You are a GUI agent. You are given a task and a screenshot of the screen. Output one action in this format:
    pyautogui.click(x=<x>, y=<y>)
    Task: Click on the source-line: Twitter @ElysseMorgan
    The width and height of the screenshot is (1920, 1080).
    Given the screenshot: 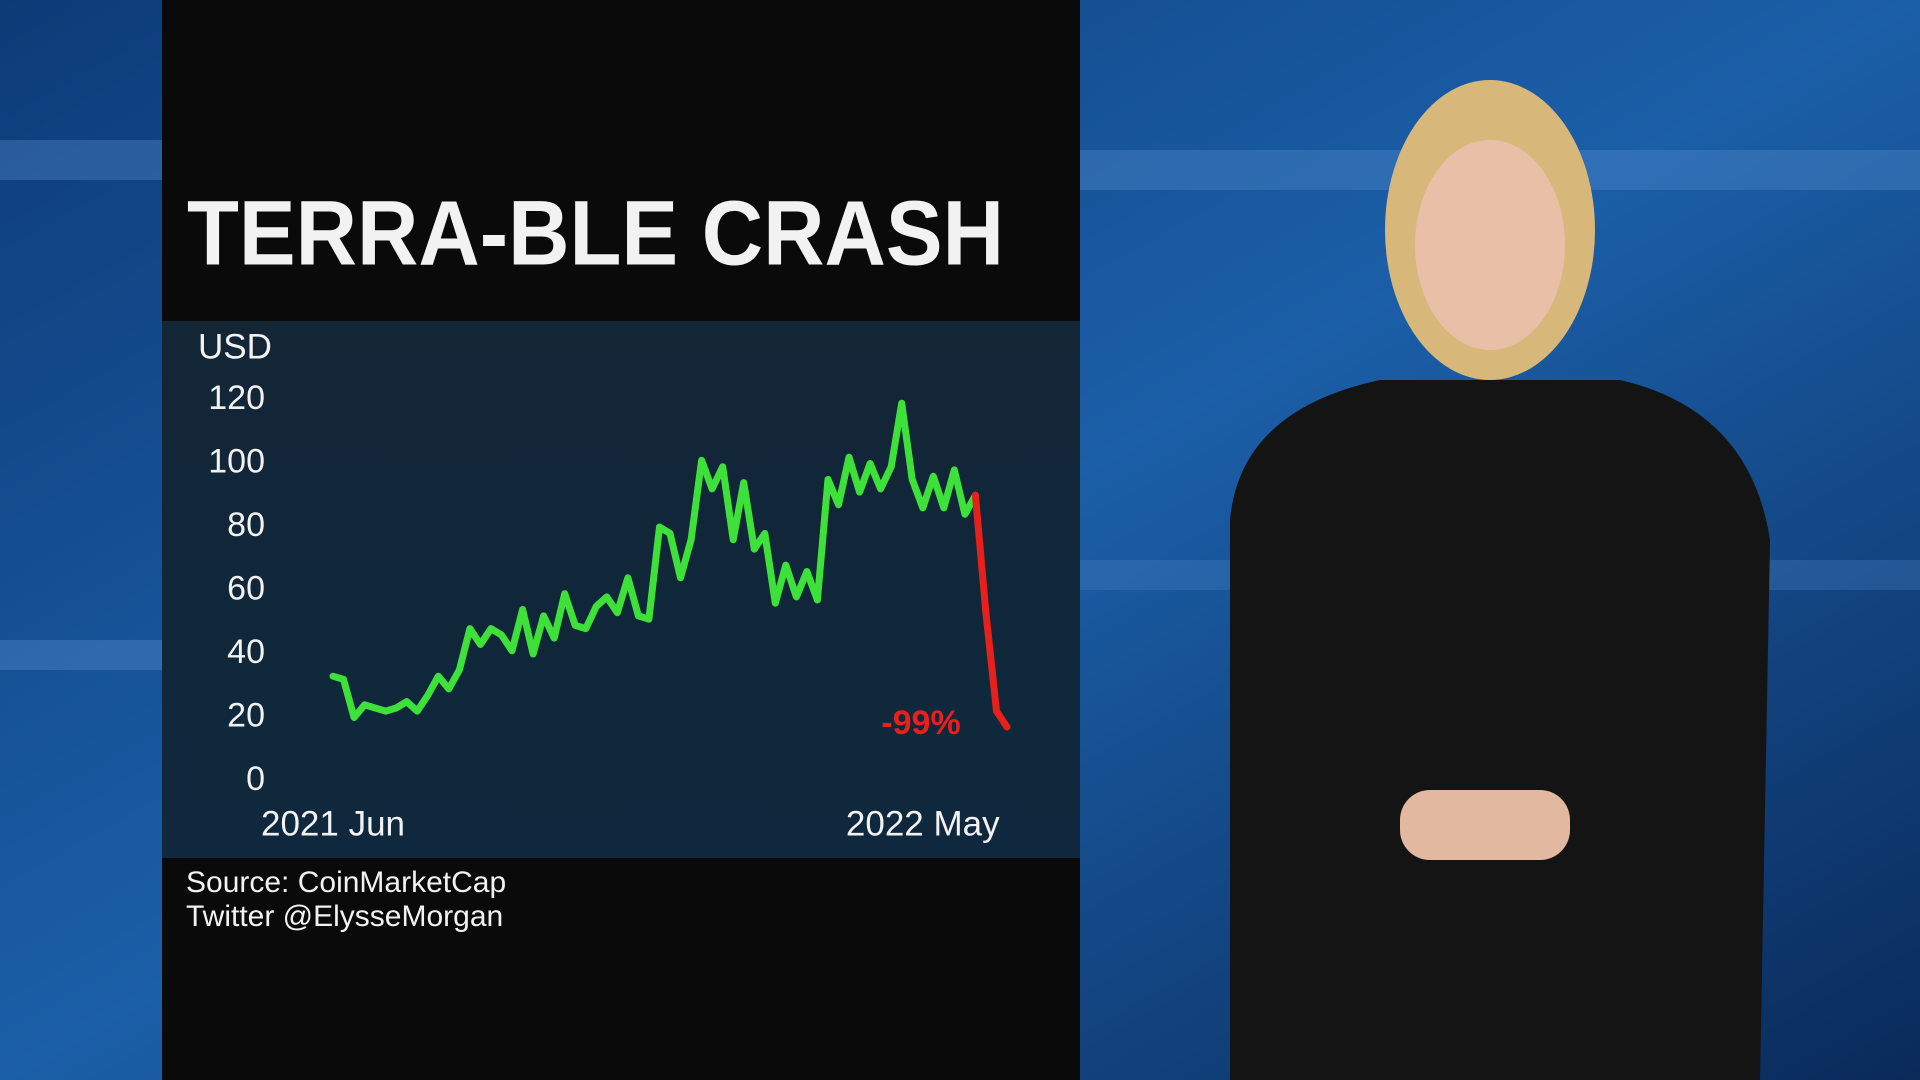 What is the action you would take?
    pyautogui.click(x=344, y=916)
    